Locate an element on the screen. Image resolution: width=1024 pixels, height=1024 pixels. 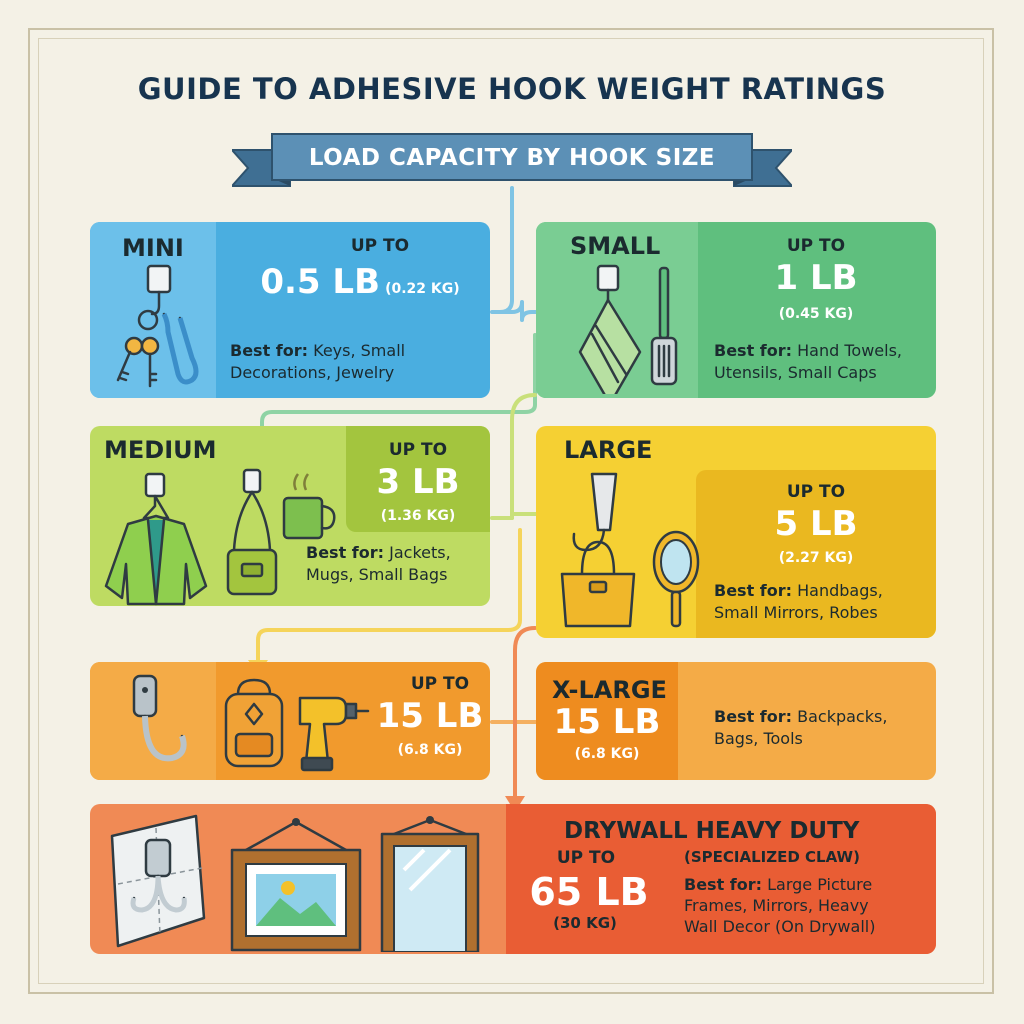
subtitle-ribbon: LOAD CAPACITY BY HOOK SIZE is located at coordinates (512, 161).